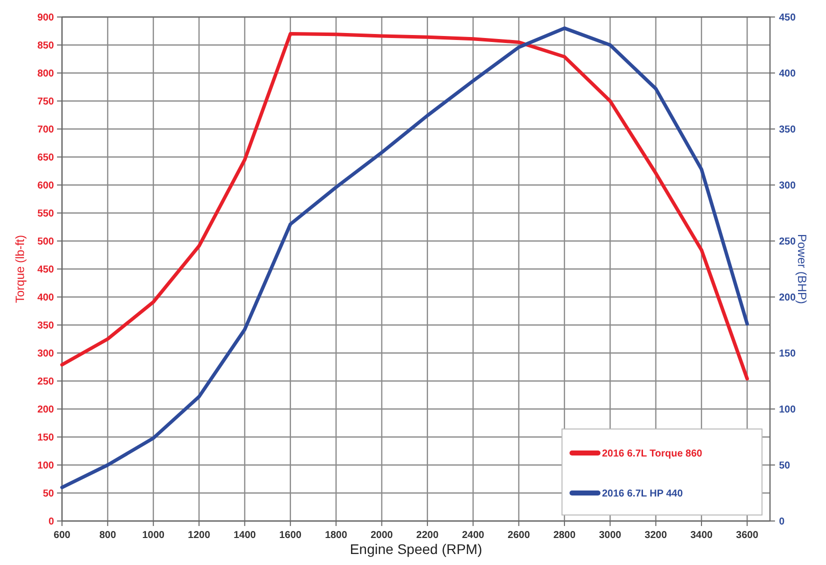 This screenshot has height=565, width=826. What do you see at coordinates (45, 298) in the screenshot?
I see `y-tick-label: 400` at bounding box center [45, 298].